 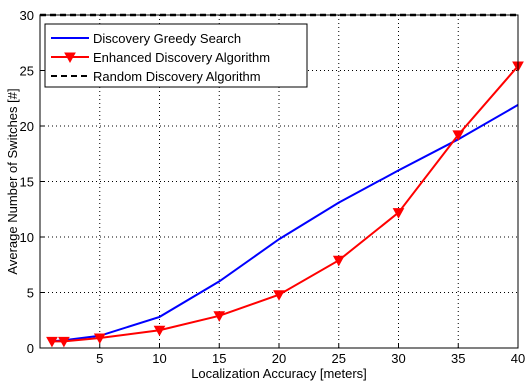 I want to click on y-axis-title: Average Number of Switches [#], so click(x=12, y=181).